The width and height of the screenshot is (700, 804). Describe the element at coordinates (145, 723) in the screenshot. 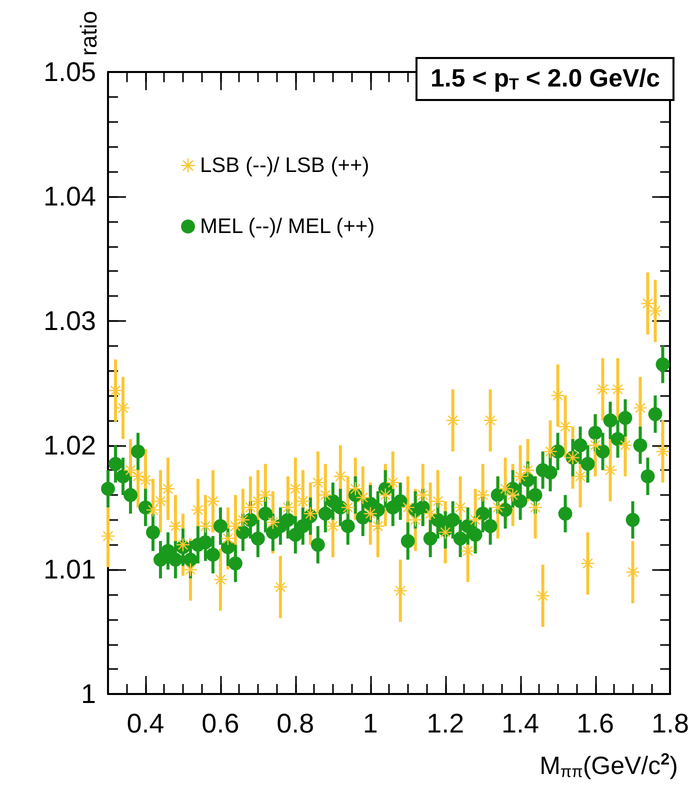

I see `x-tick-label: 0.4` at that location.